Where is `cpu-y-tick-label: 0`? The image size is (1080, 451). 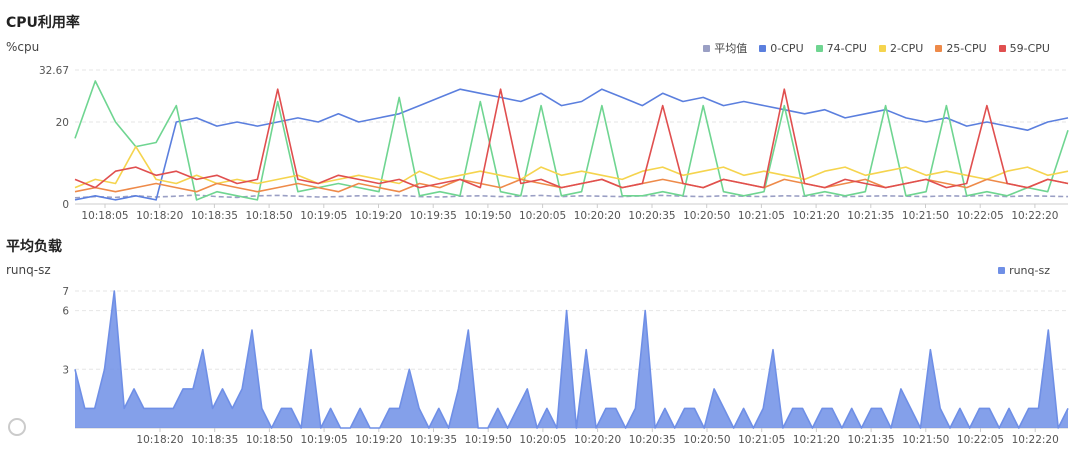 cpu-y-tick-label: 0 is located at coordinates (65, 205).